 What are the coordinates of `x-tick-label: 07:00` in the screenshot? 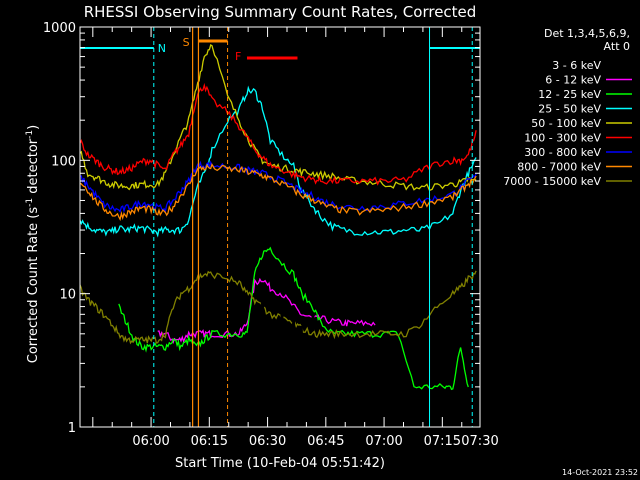 It's located at (383, 441).